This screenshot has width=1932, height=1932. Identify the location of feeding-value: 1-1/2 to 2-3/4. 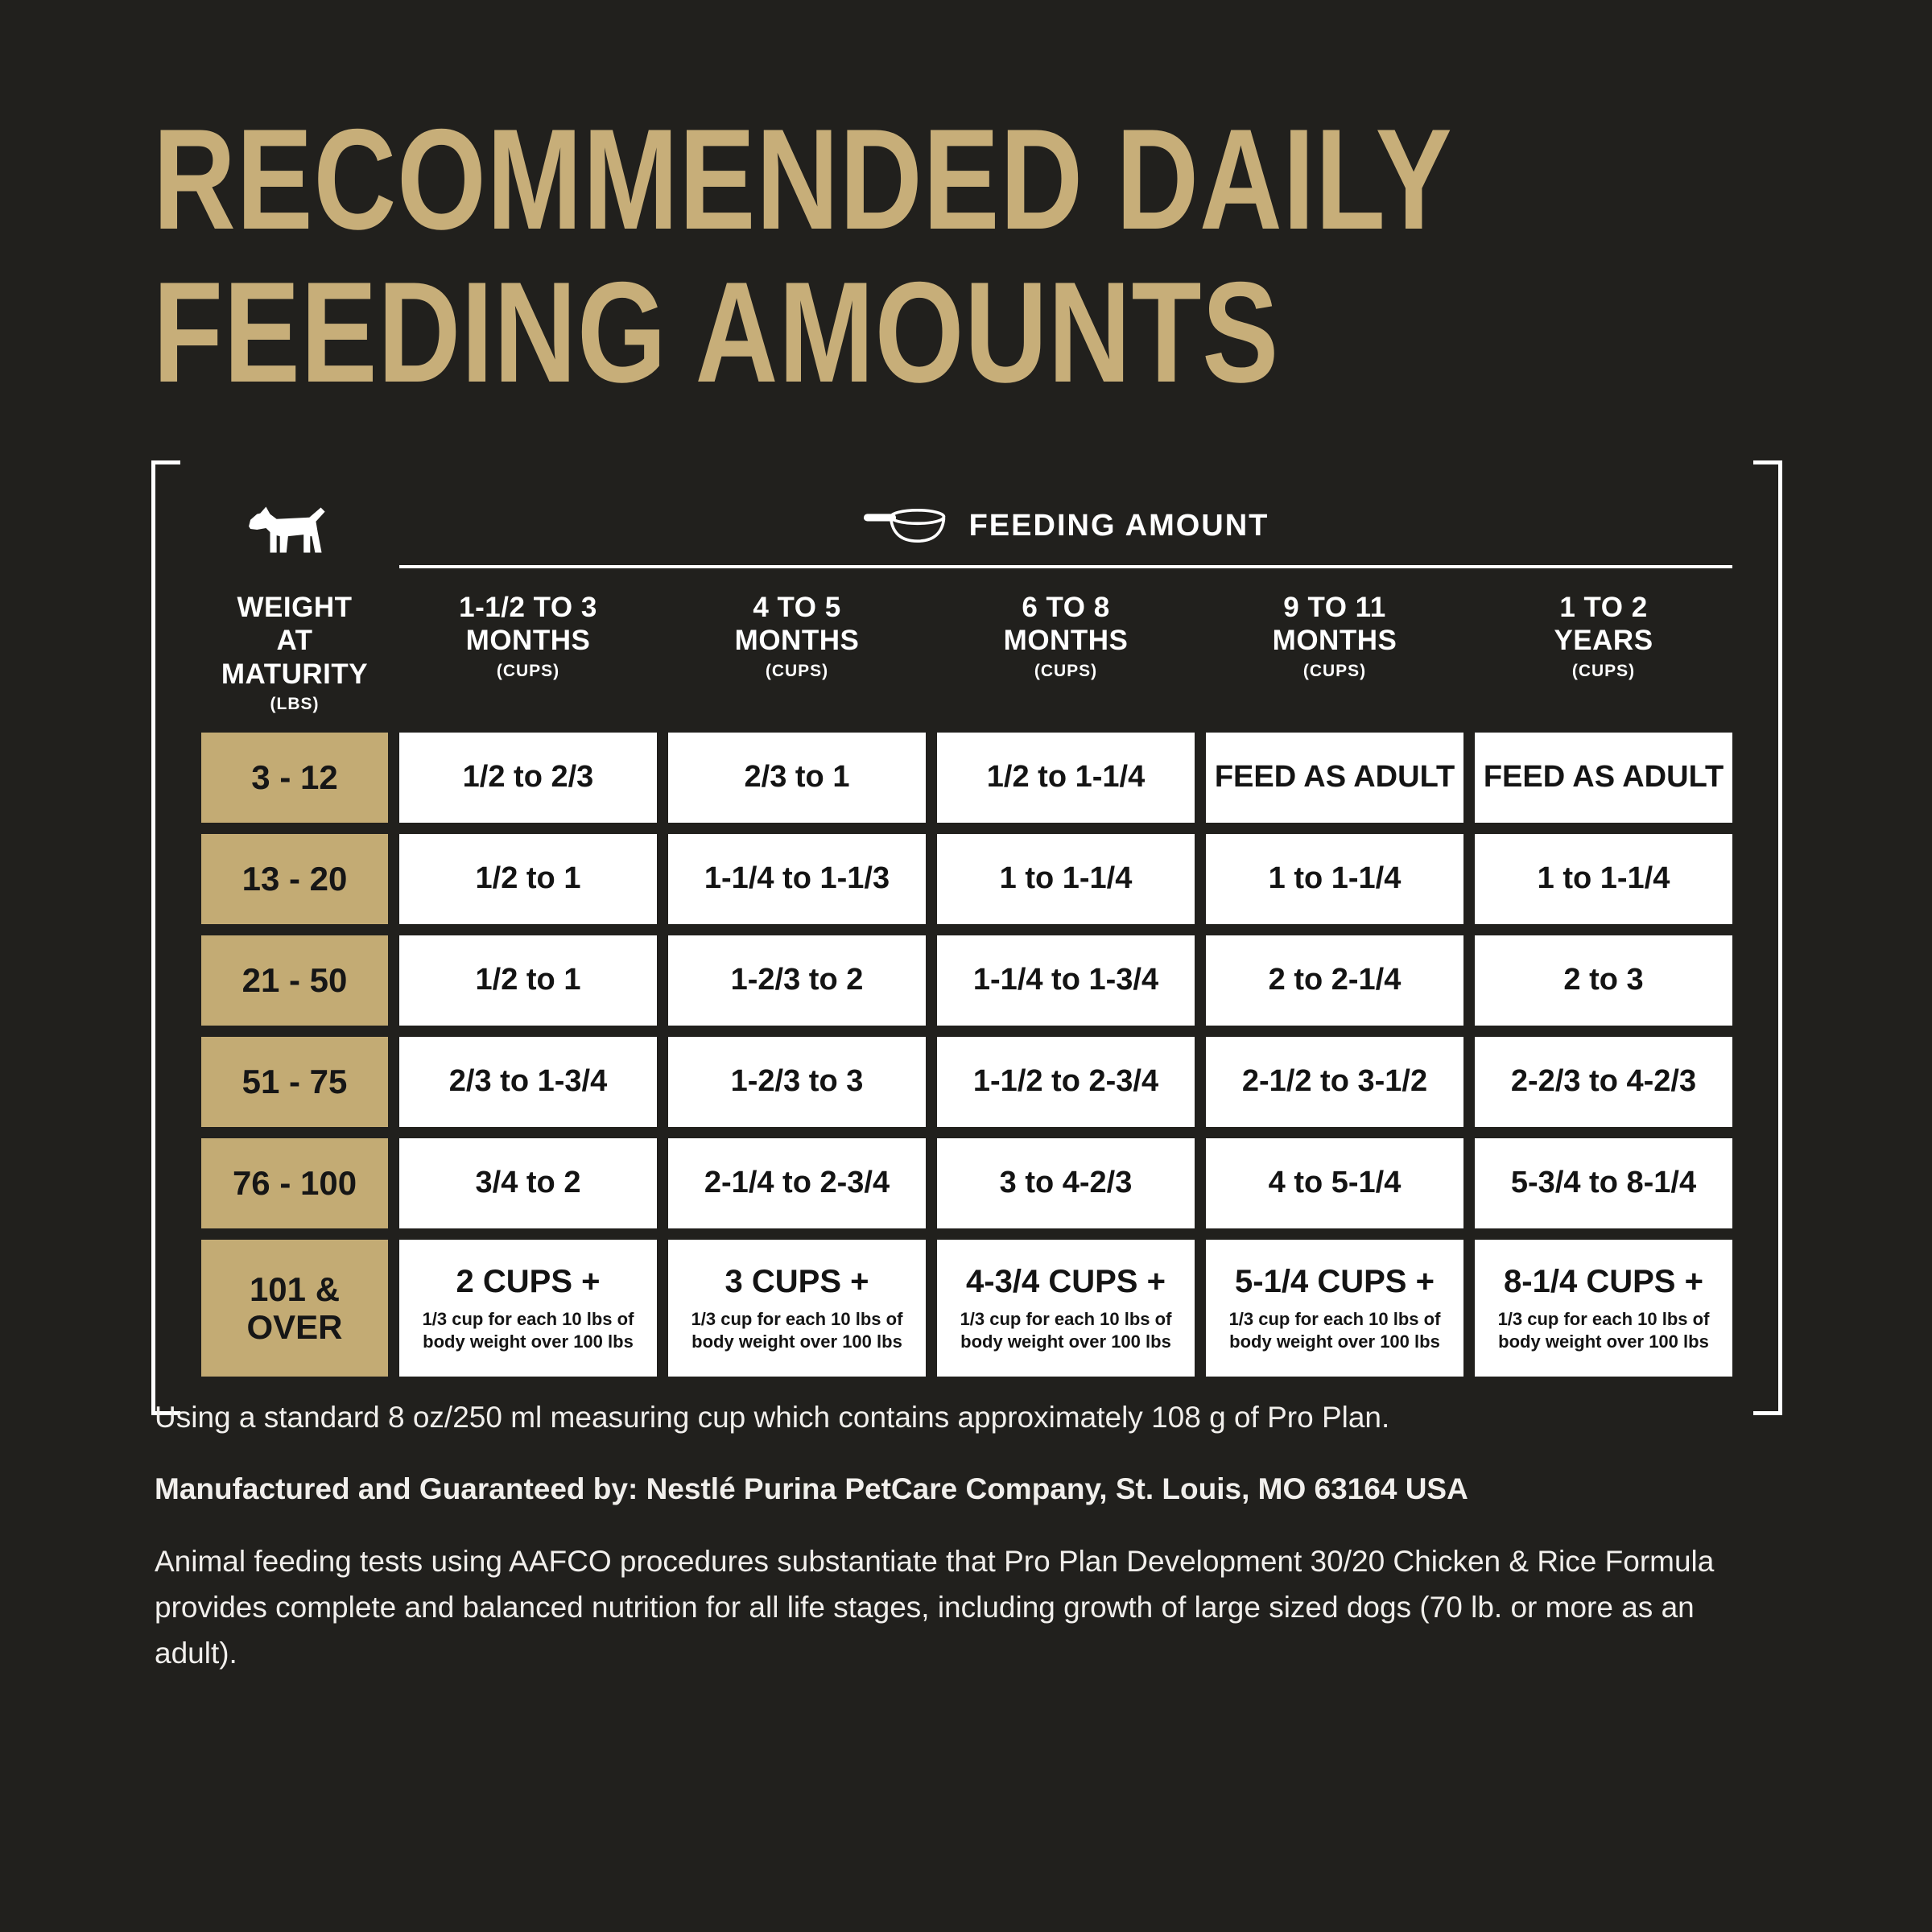
(1065, 1080).